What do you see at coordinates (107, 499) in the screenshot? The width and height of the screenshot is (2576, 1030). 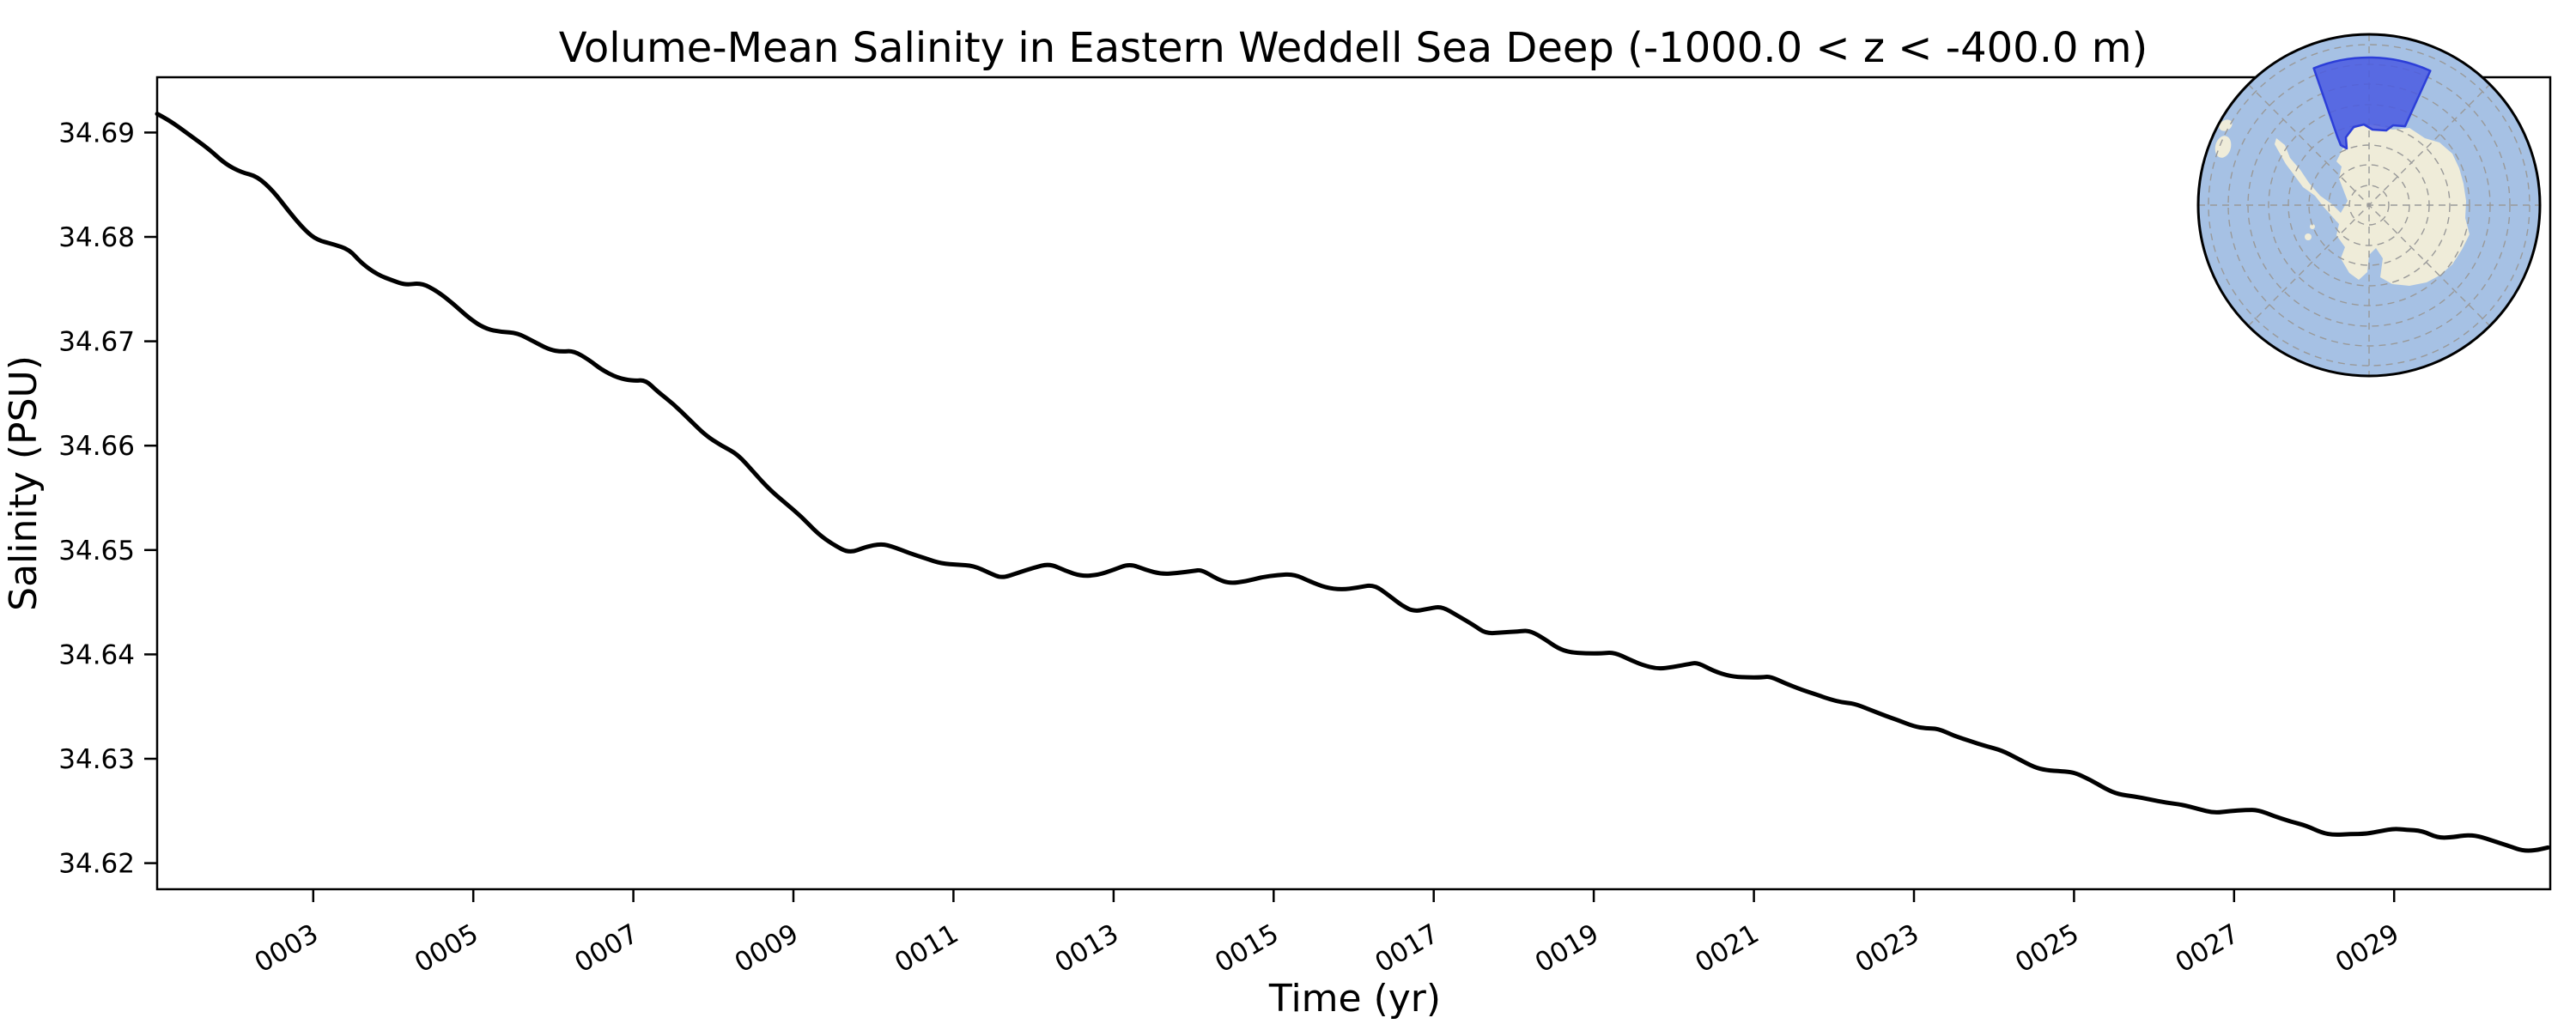 I see `y-axis-ticks: 34.62 34.63 34.64 34.65 34.66 34.67 34.68 34.69` at bounding box center [107, 499].